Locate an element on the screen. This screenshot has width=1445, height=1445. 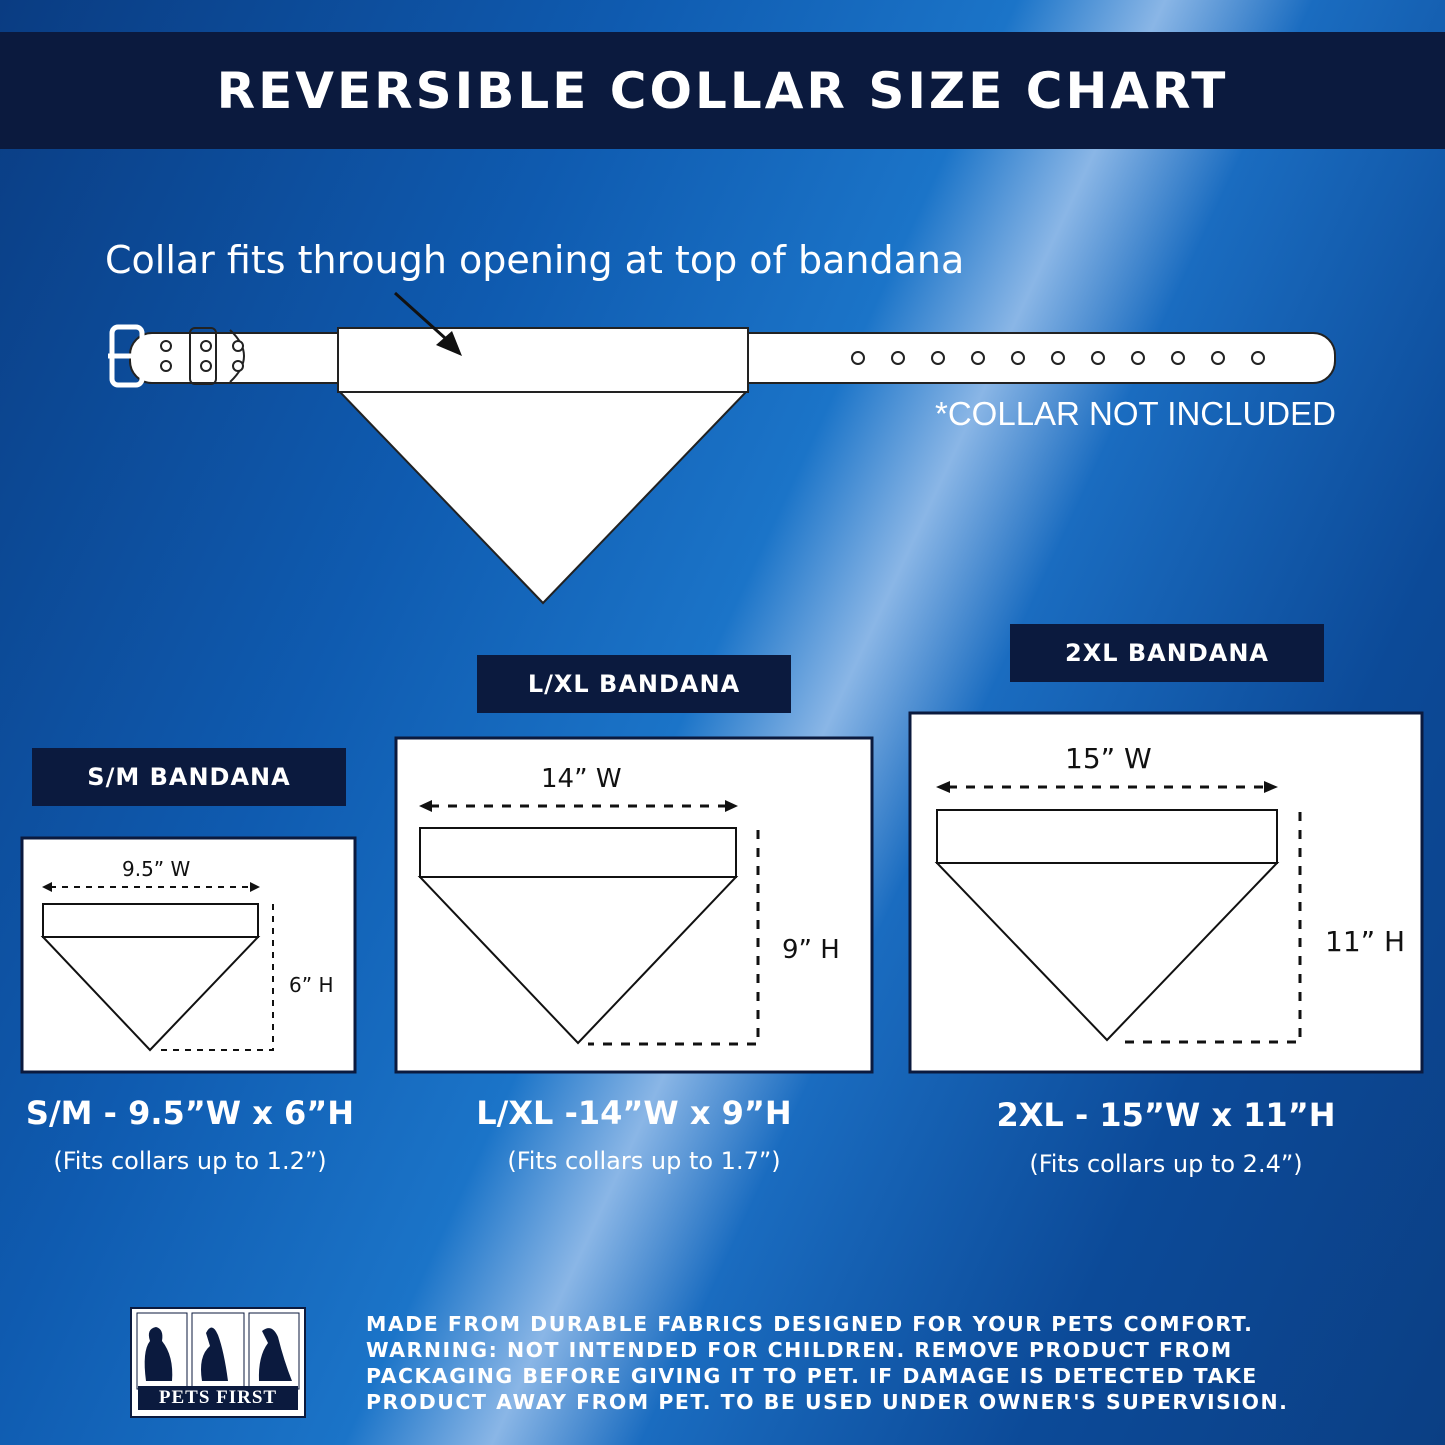
page-title: REVERSIBLE COLLAR SIZE CHART is located at coordinates (722, 90).